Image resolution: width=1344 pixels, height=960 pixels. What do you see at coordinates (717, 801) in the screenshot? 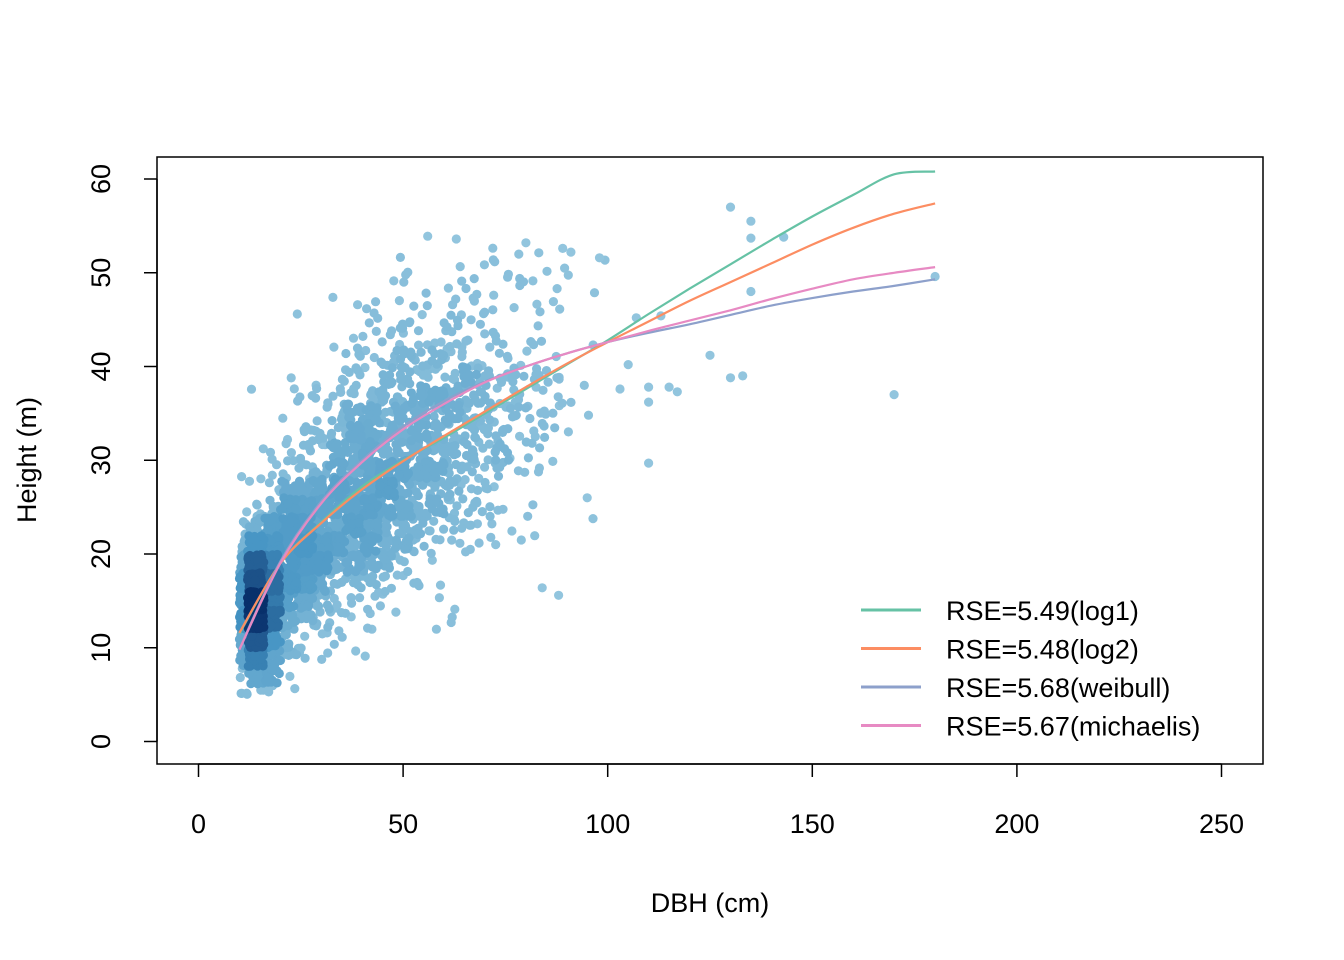
I see `x-axis: 0 50 100 150 200 250` at bounding box center [717, 801].